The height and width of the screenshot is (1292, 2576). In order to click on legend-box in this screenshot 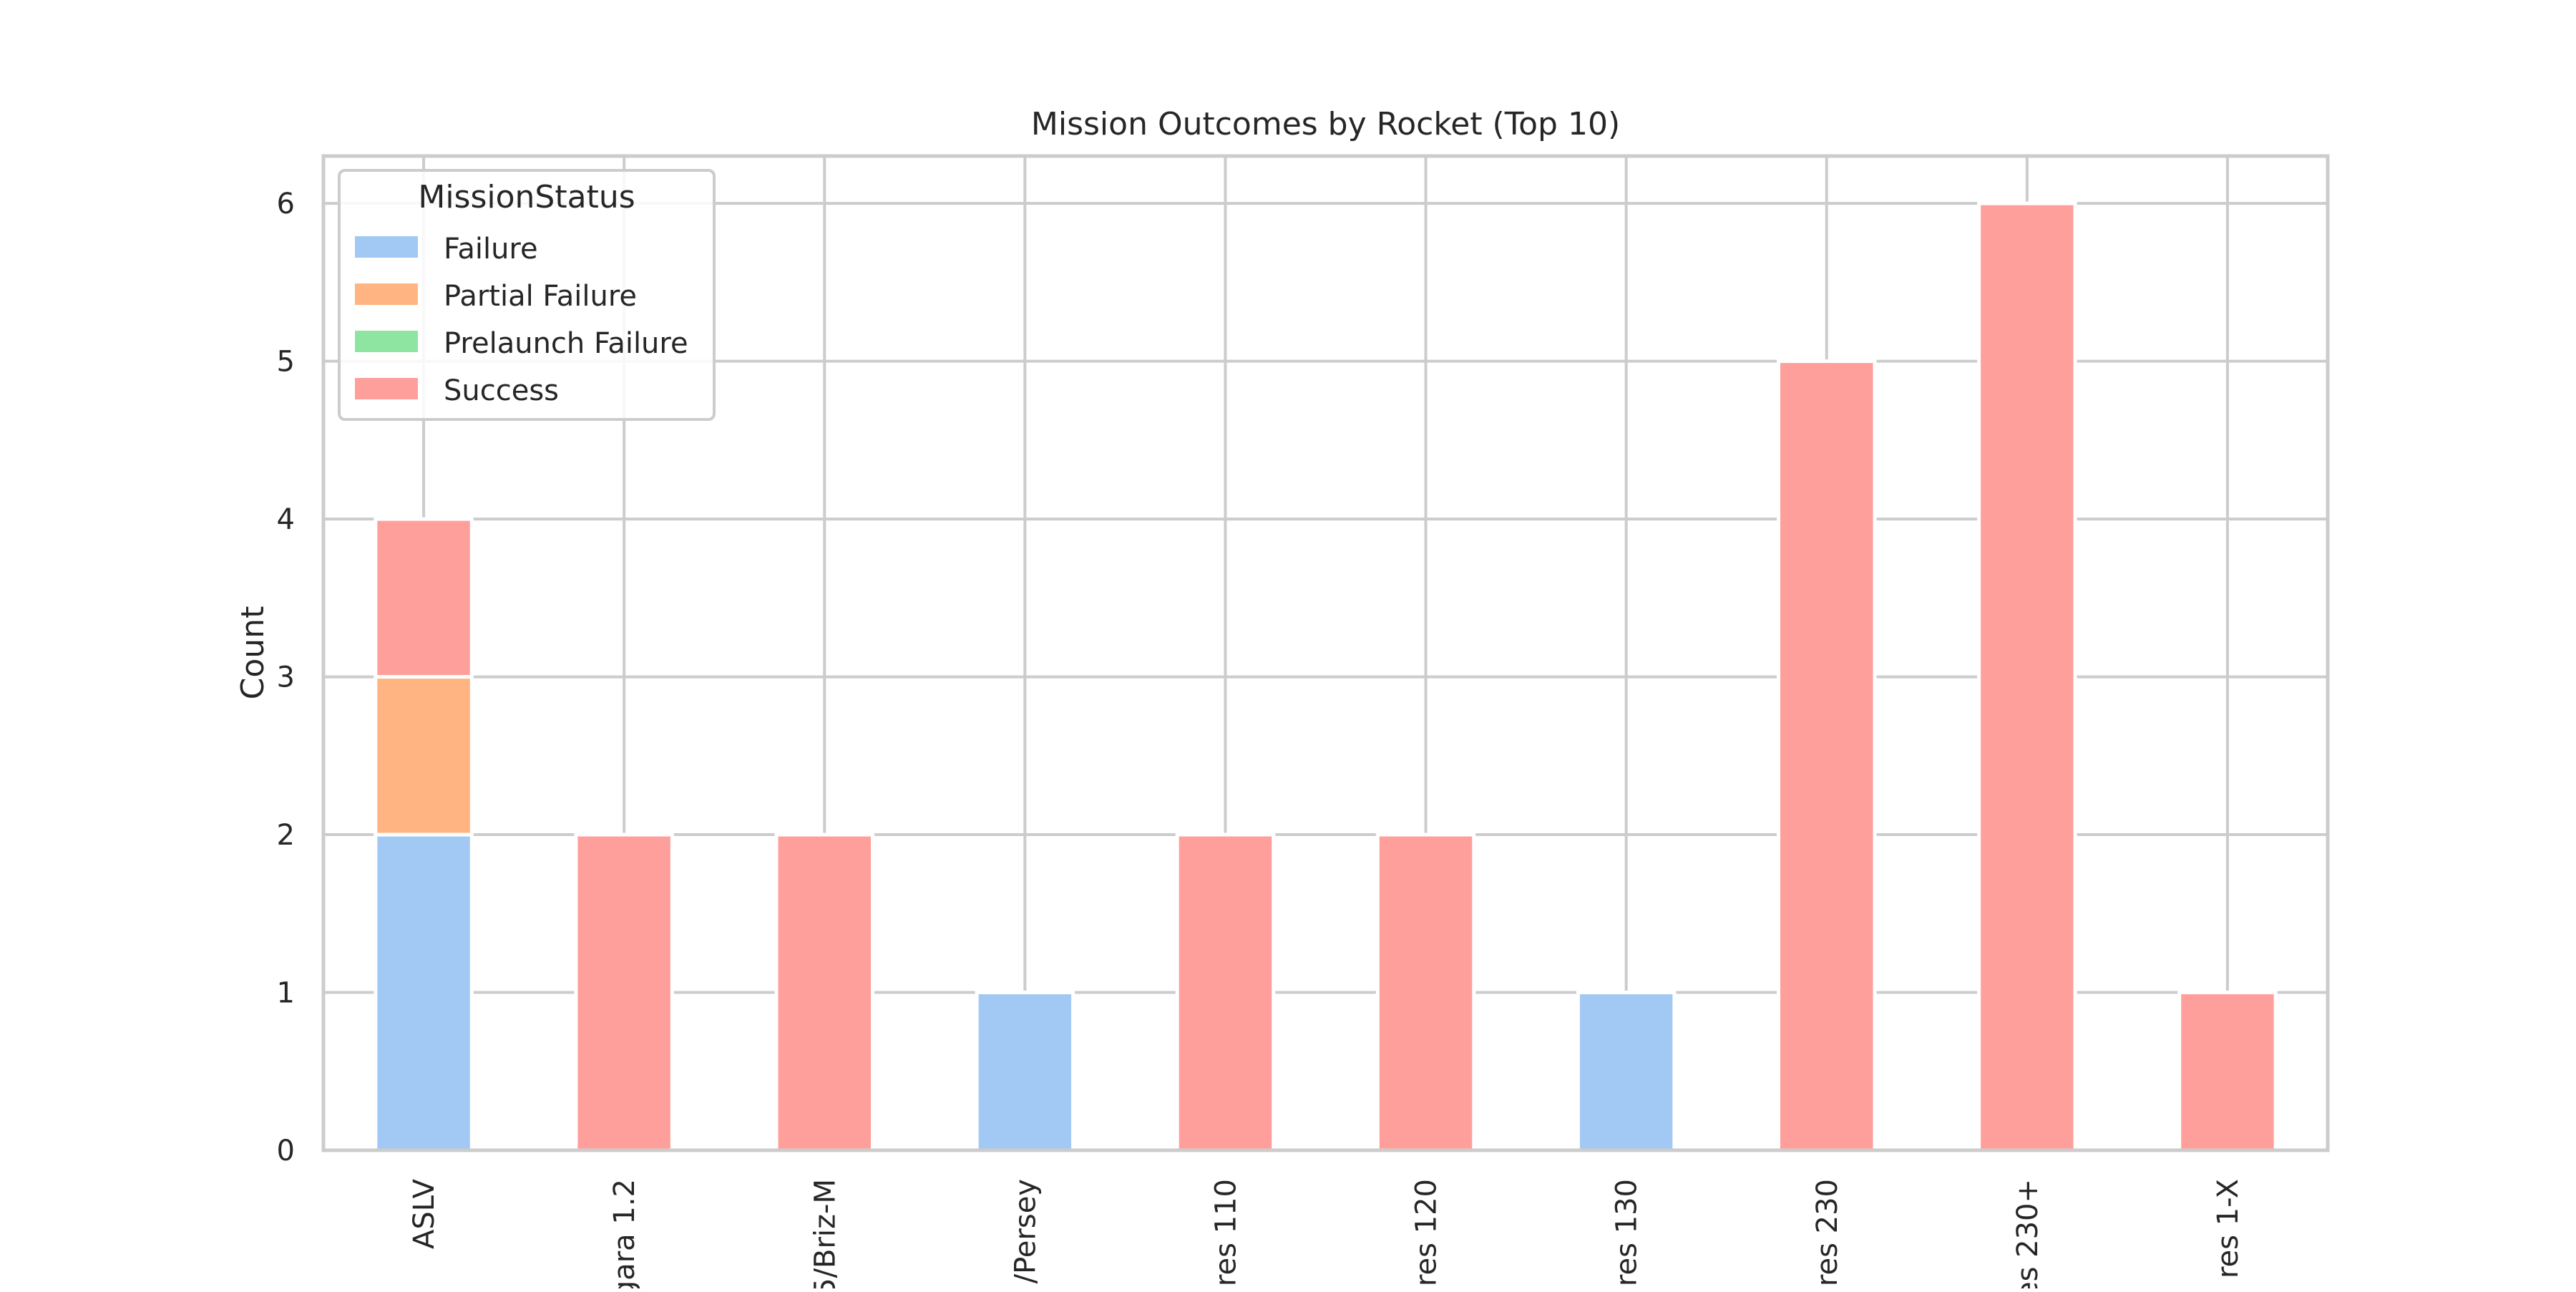, I will do `click(527, 295)`.